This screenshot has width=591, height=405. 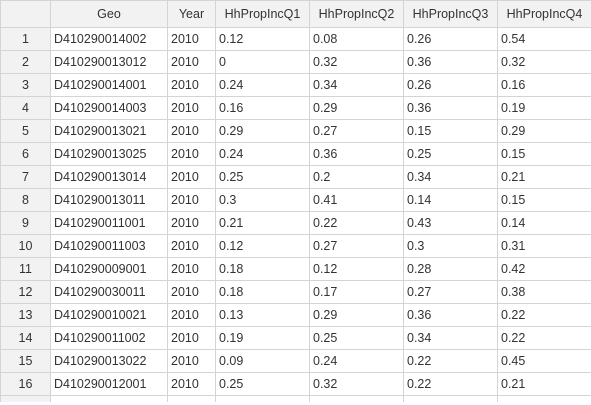 I want to click on column-header-q4: HhPropIncQ4, so click(x=544, y=14).